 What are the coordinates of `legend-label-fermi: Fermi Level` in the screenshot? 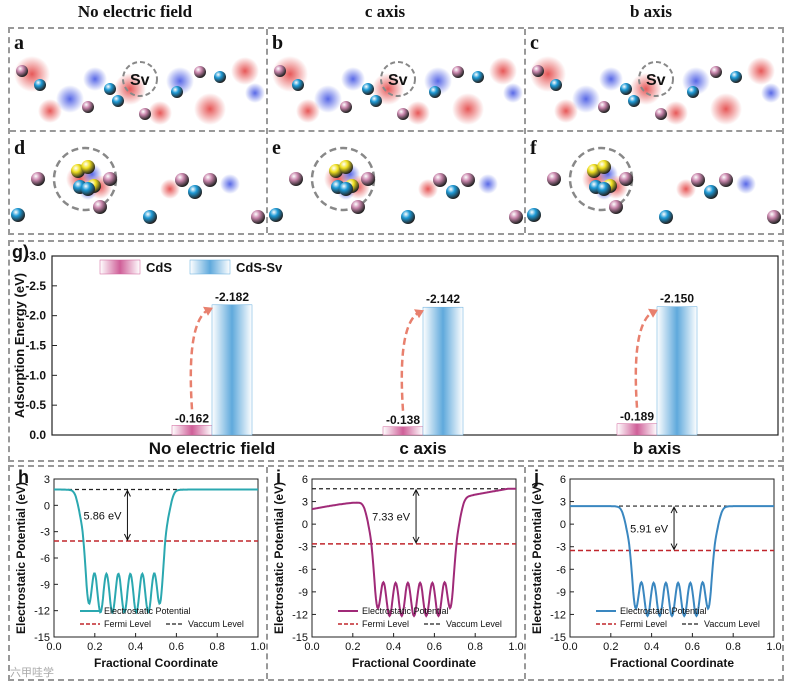 It's located at (127, 624).